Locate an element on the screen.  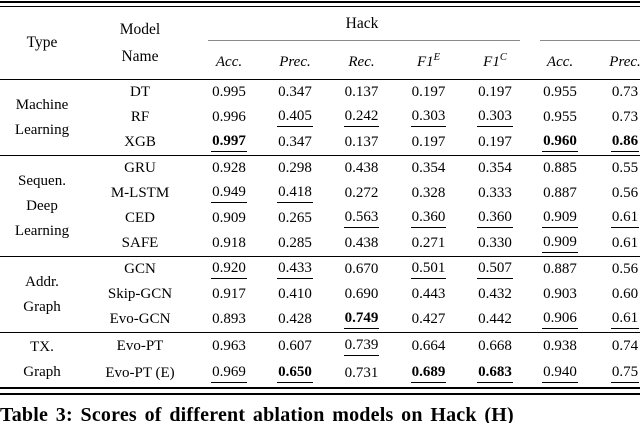
score-cell: 0.955 is located at coordinates (560, 93).